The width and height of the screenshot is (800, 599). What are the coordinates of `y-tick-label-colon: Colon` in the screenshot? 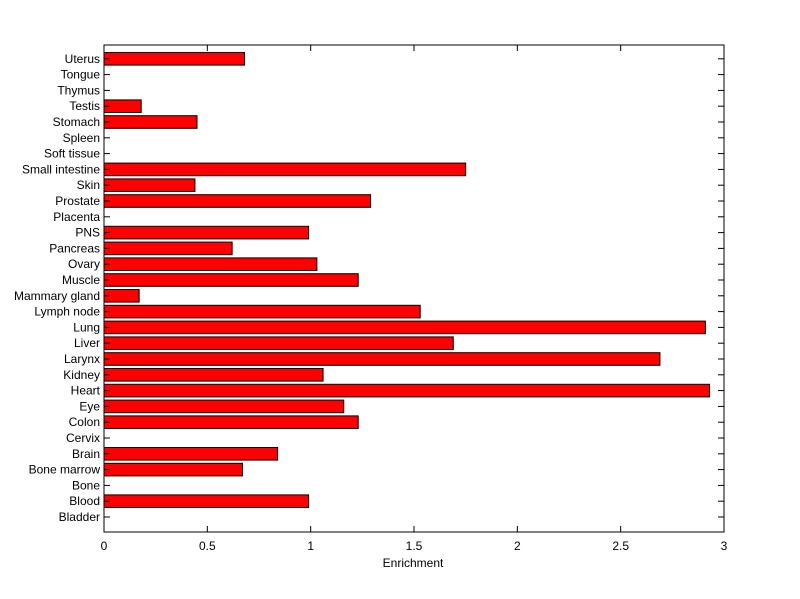 It's located at (84, 422).